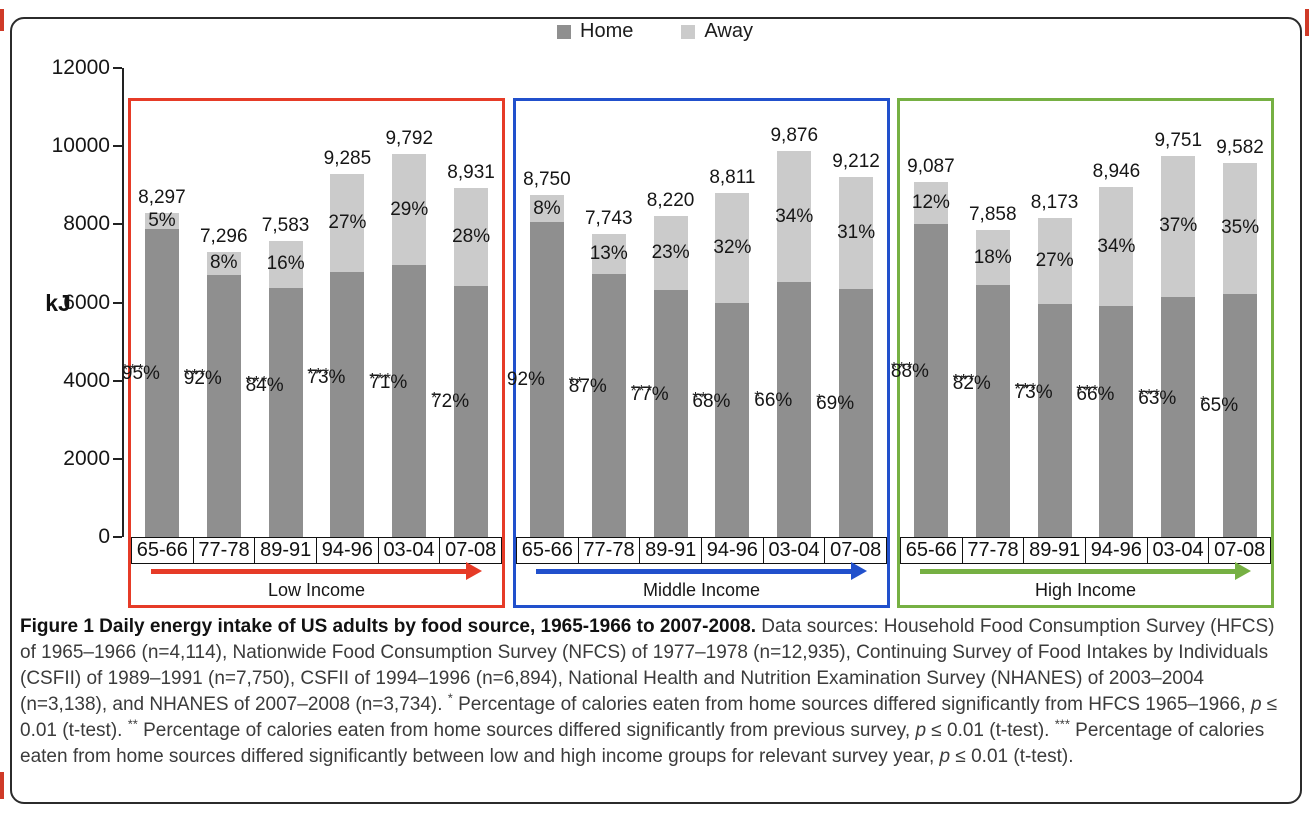 This screenshot has height=818, width=1310. What do you see at coordinates (308, 571) in the screenshot?
I see `trend-arrow-line` at bounding box center [308, 571].